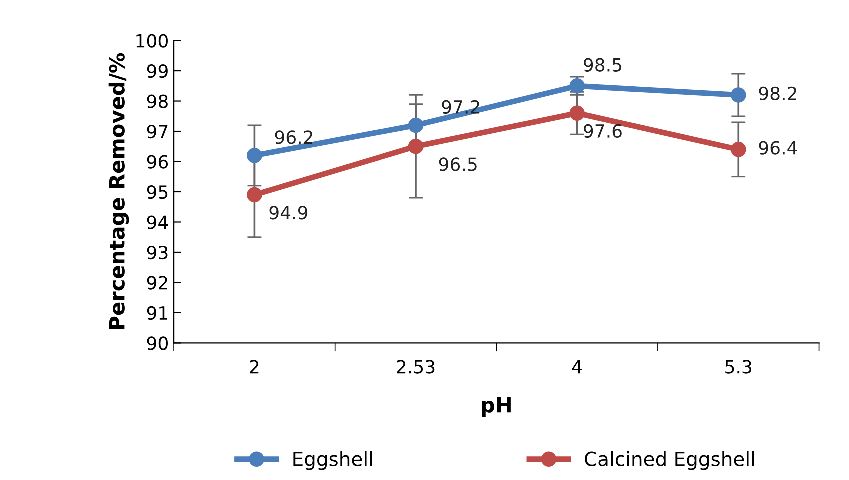 The width and height of the screenshot is (849, 480). Describe the element at coordinates (157, 101) in the screenshot. I see `y-tick-label: 98` at that location.